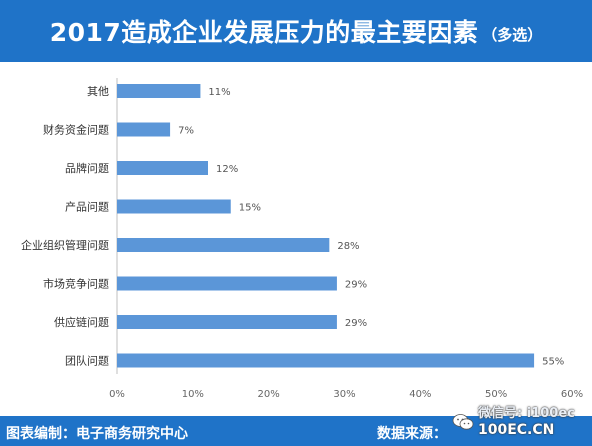 The width and height of the screenshot is (592, 446). Describe the element at coordinates (87, 168) in the screenshot. I see `category-label: 品牌问题` at that location.